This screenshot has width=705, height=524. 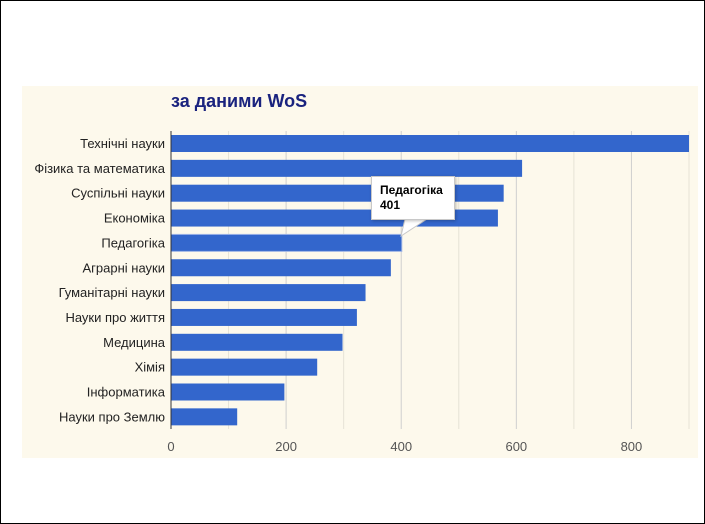 I want to click on category-label: Інформатика, so click(x=126, y=392).